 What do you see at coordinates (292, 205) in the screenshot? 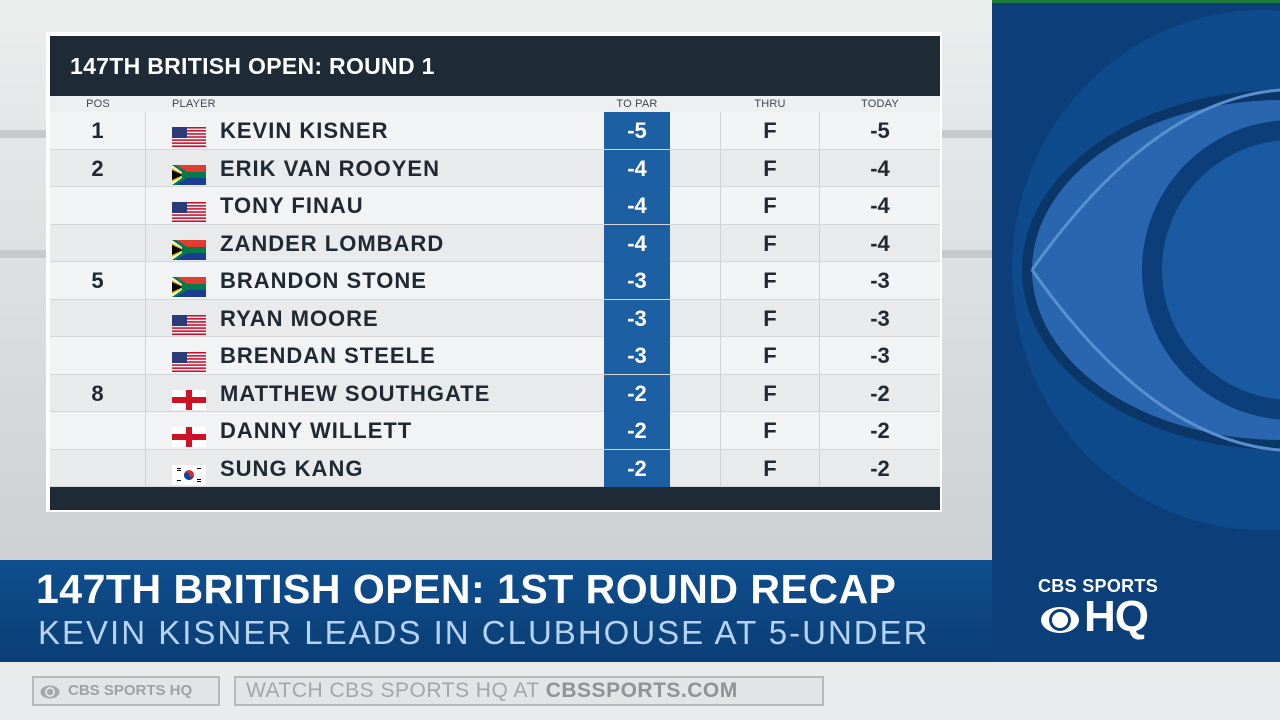
I see `player-name: TONY FINAU` at bounding box center [292, 205].